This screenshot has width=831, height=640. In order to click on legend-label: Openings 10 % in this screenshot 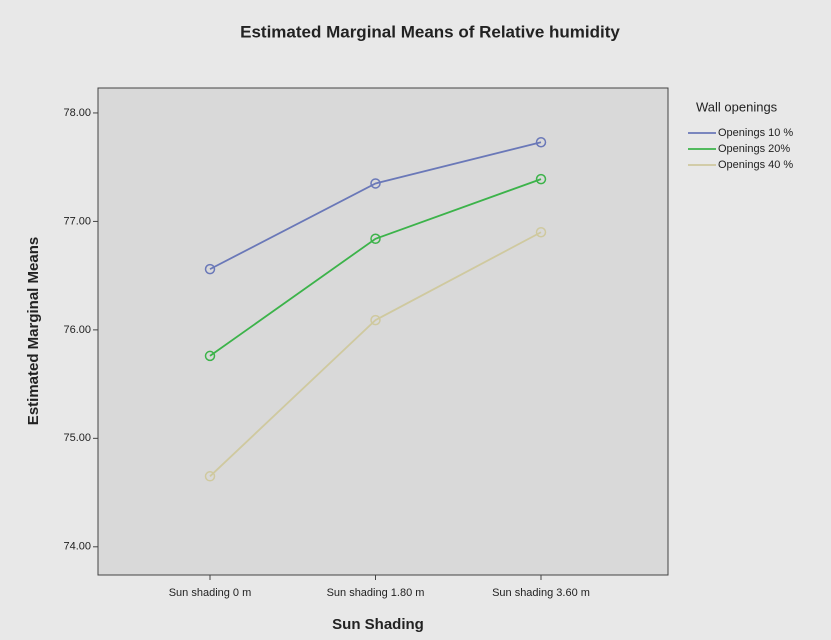, I will do `click(755, 133)`.